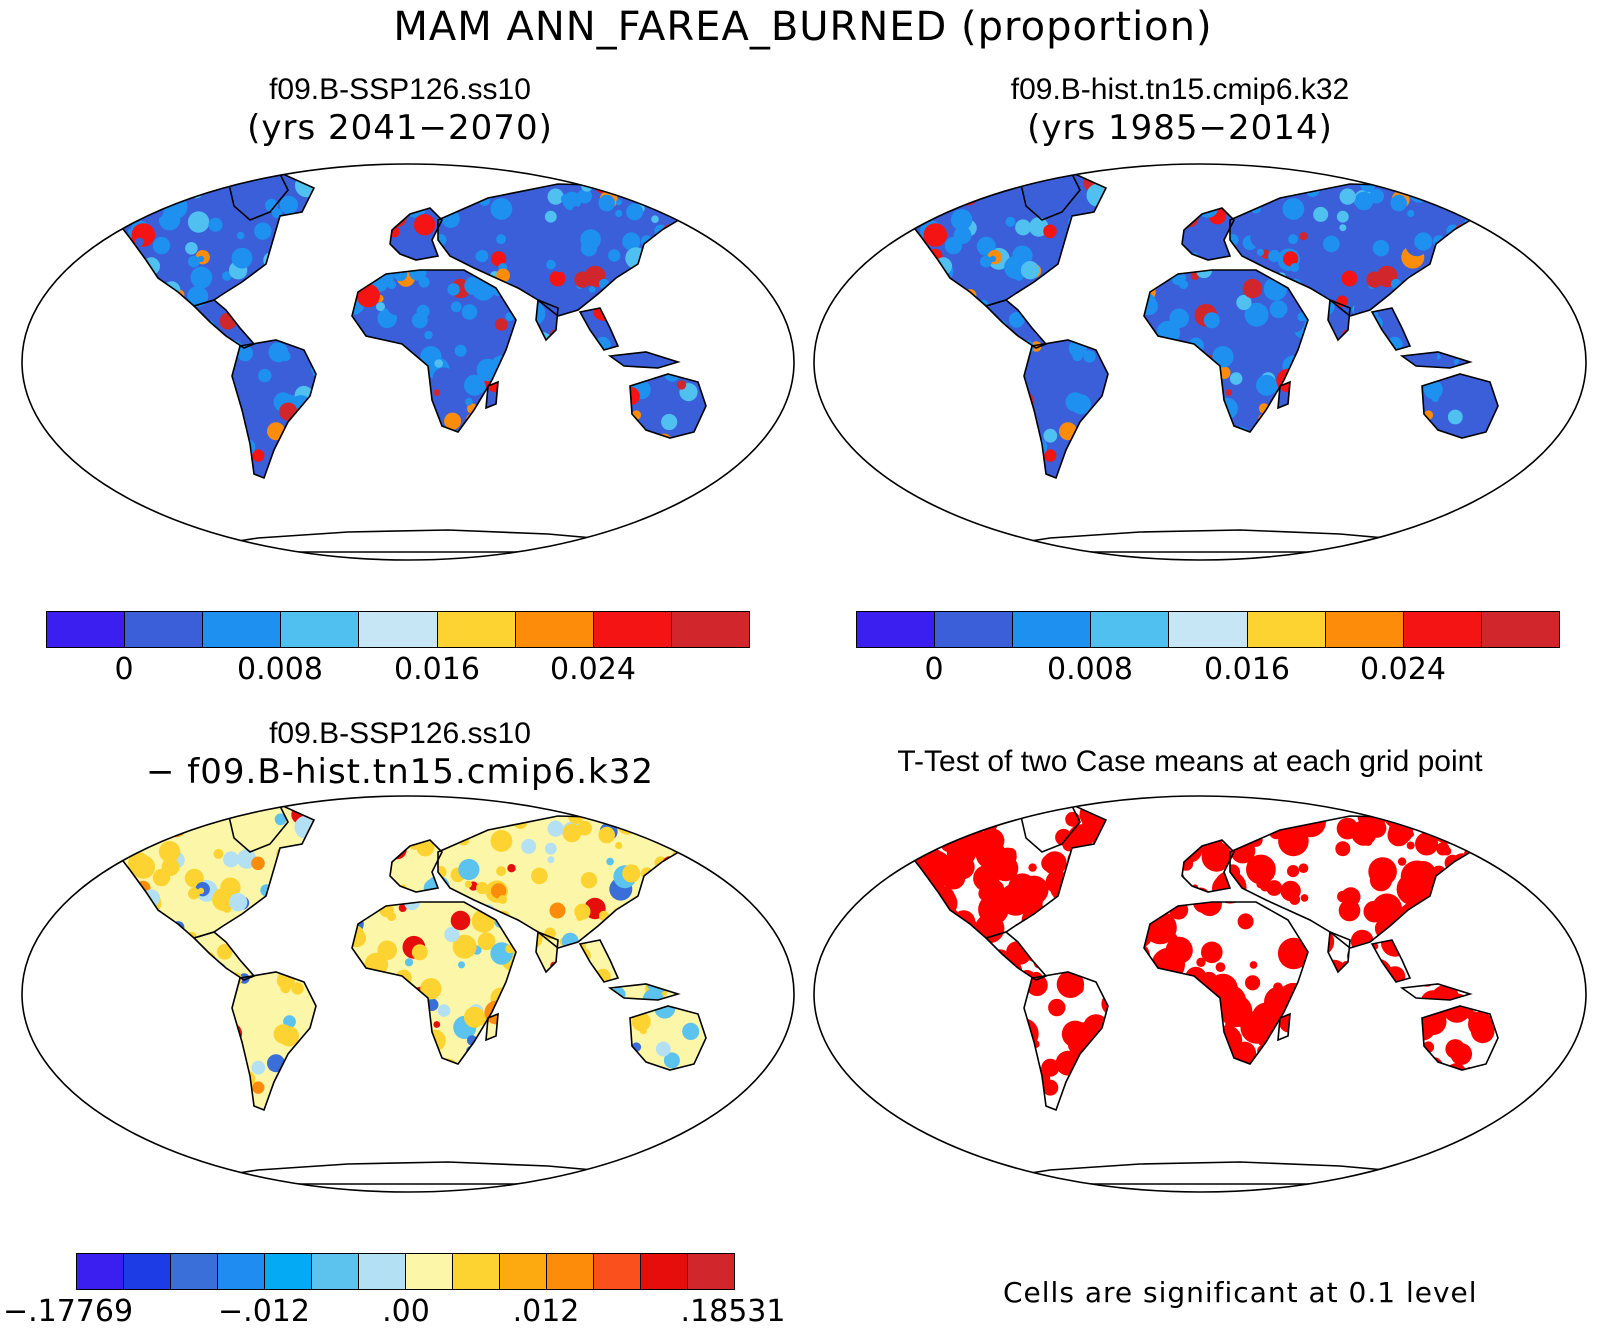 The image size is (1606, 1329). What do you see at coordinates (492, 1027) in the screenshot?
I see `coastline-madagascar` at bounding box center [492, 1027].